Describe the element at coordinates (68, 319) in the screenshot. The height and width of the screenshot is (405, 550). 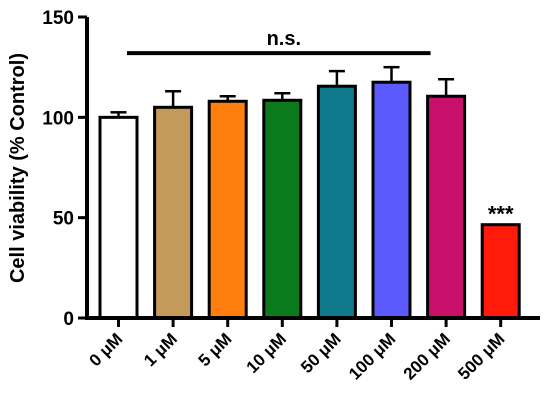
I see `y-tick-label: 0` at that location.